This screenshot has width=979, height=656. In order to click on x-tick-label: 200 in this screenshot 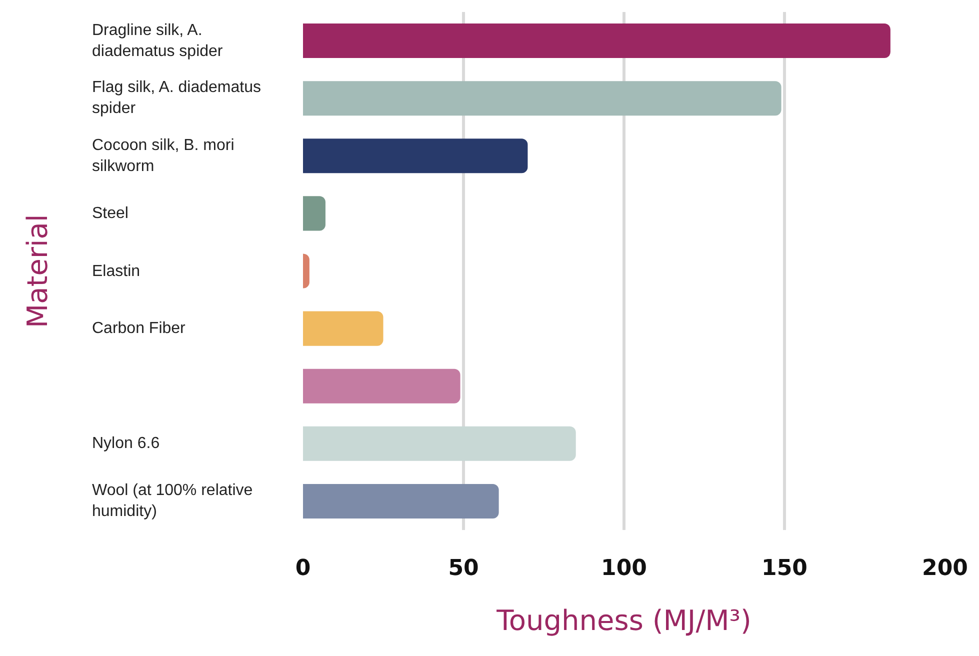, I will do `click(945, 568)`.